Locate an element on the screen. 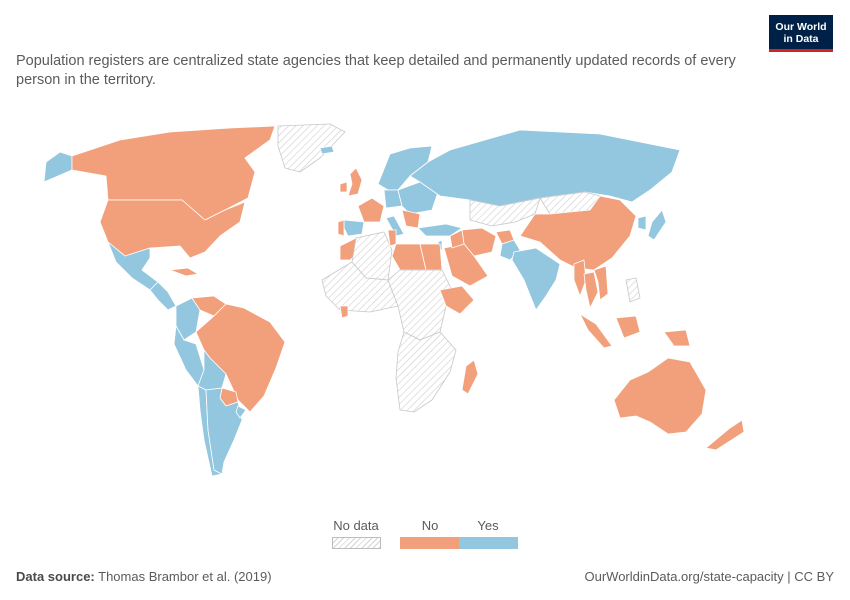  map-region-spain is located at coordinates (354, 228).